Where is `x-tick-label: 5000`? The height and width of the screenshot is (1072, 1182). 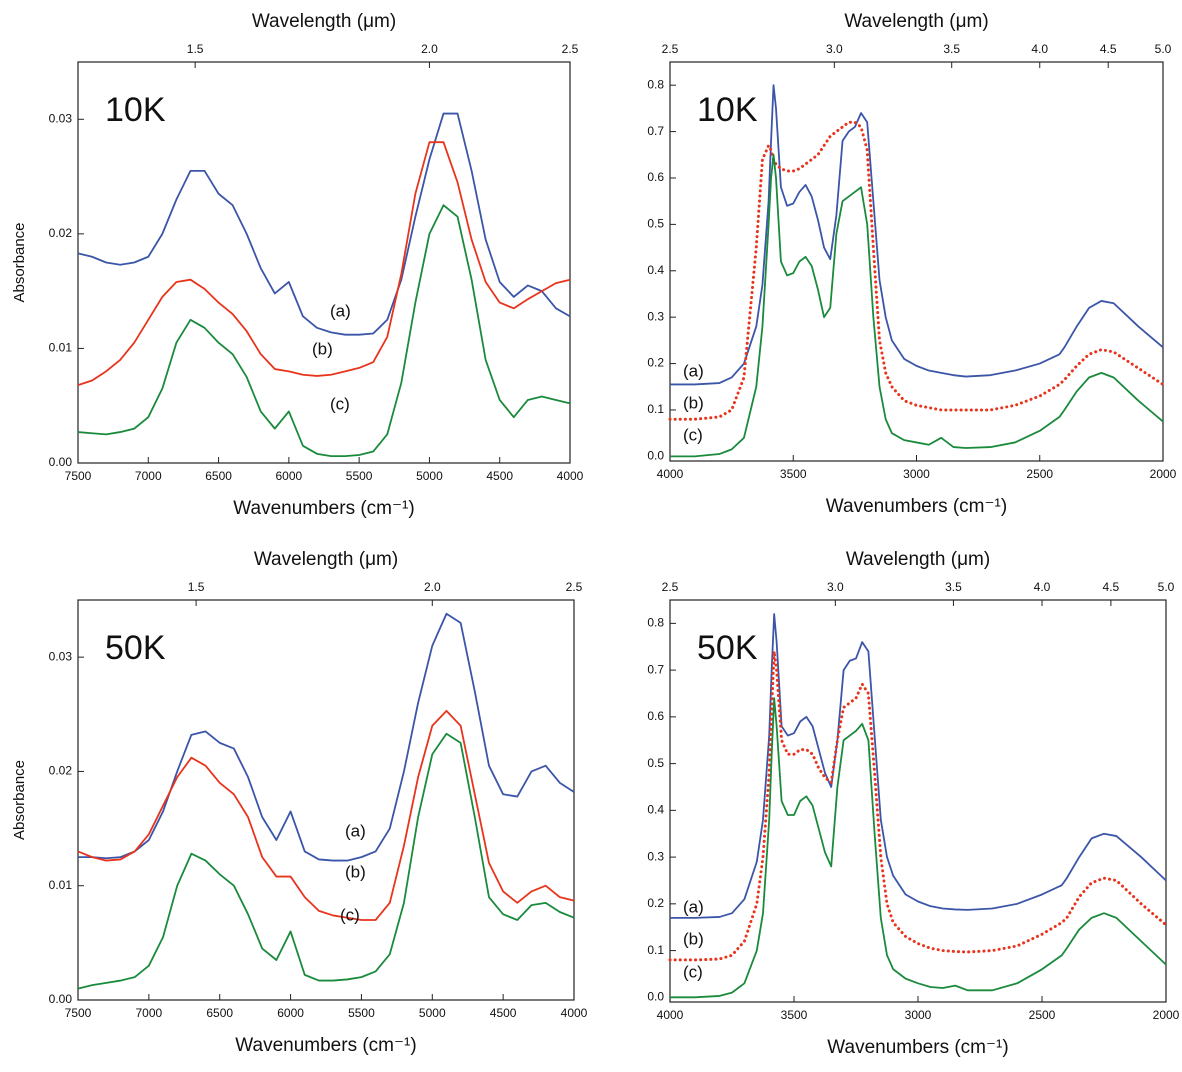 x-tick-label: 5000 is located at coordinates (429, 476).